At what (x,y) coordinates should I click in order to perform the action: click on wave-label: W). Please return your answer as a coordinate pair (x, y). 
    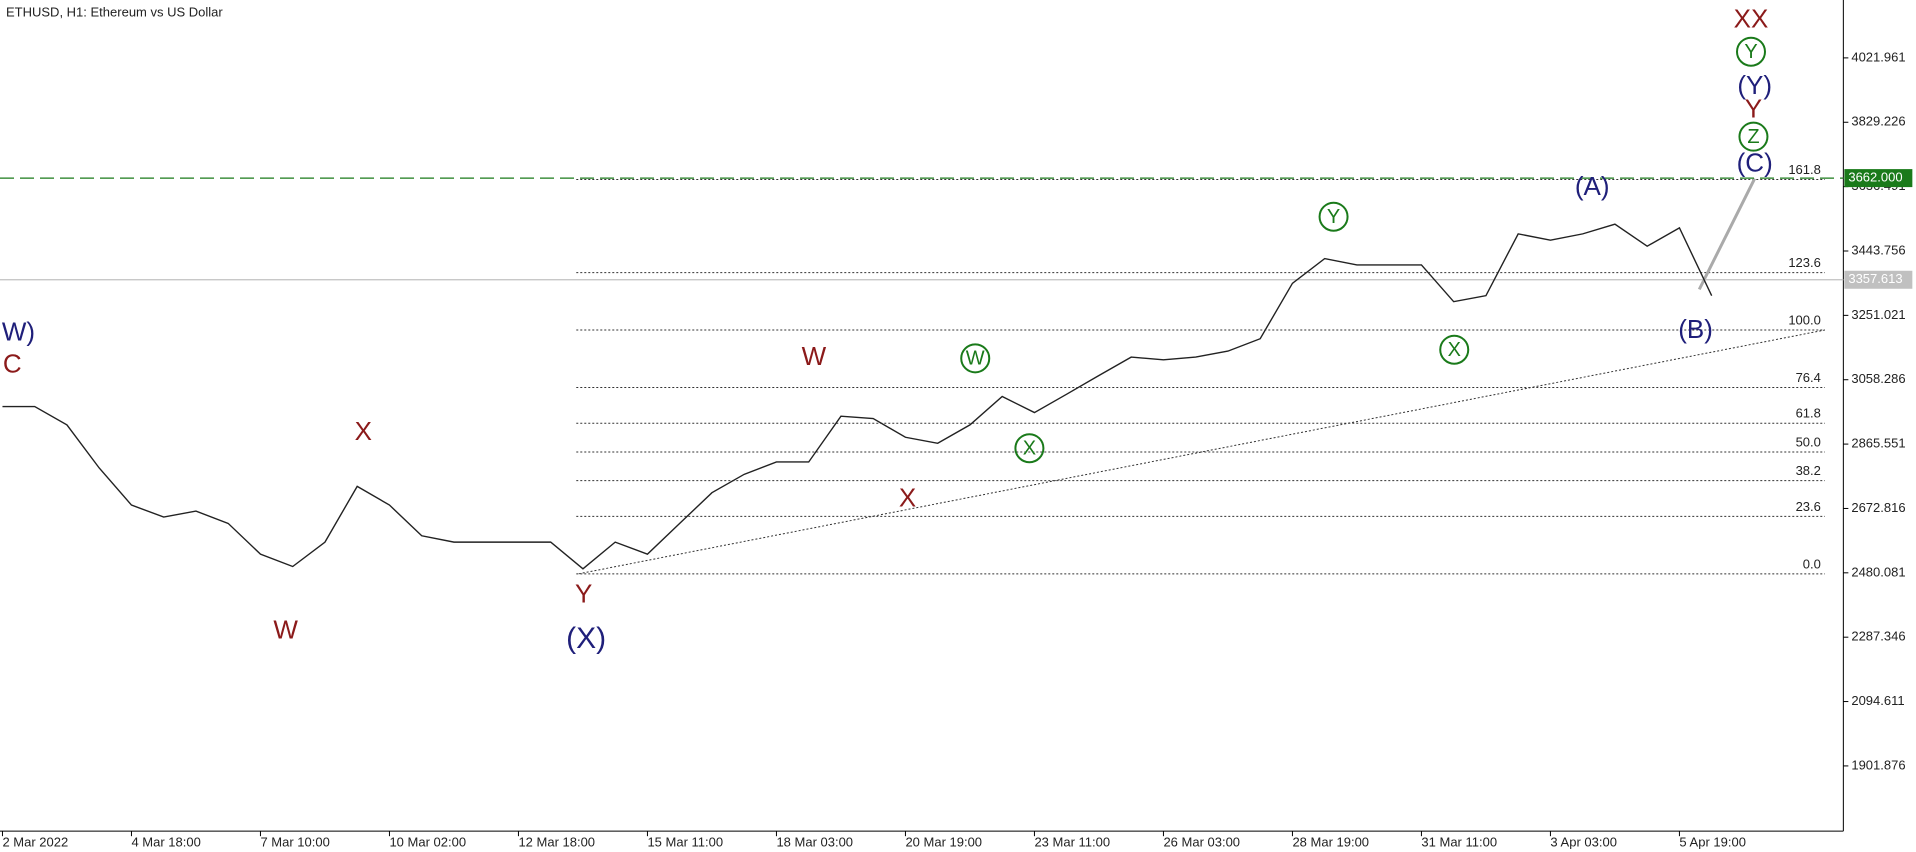
    Looking at the image, I should click on (18, 331).